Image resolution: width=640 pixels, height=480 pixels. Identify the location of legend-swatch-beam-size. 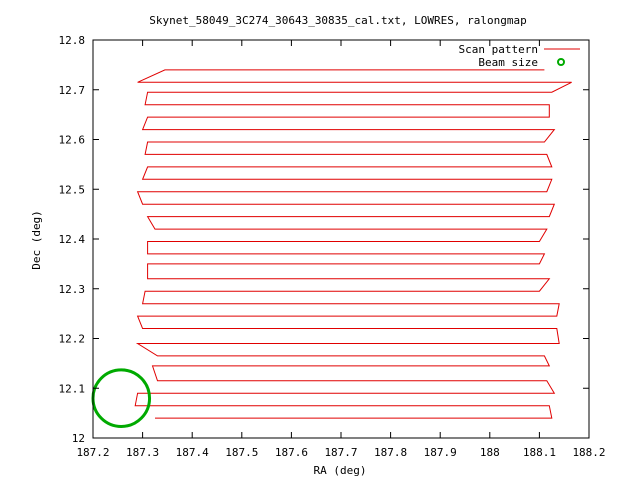
(561, 62).